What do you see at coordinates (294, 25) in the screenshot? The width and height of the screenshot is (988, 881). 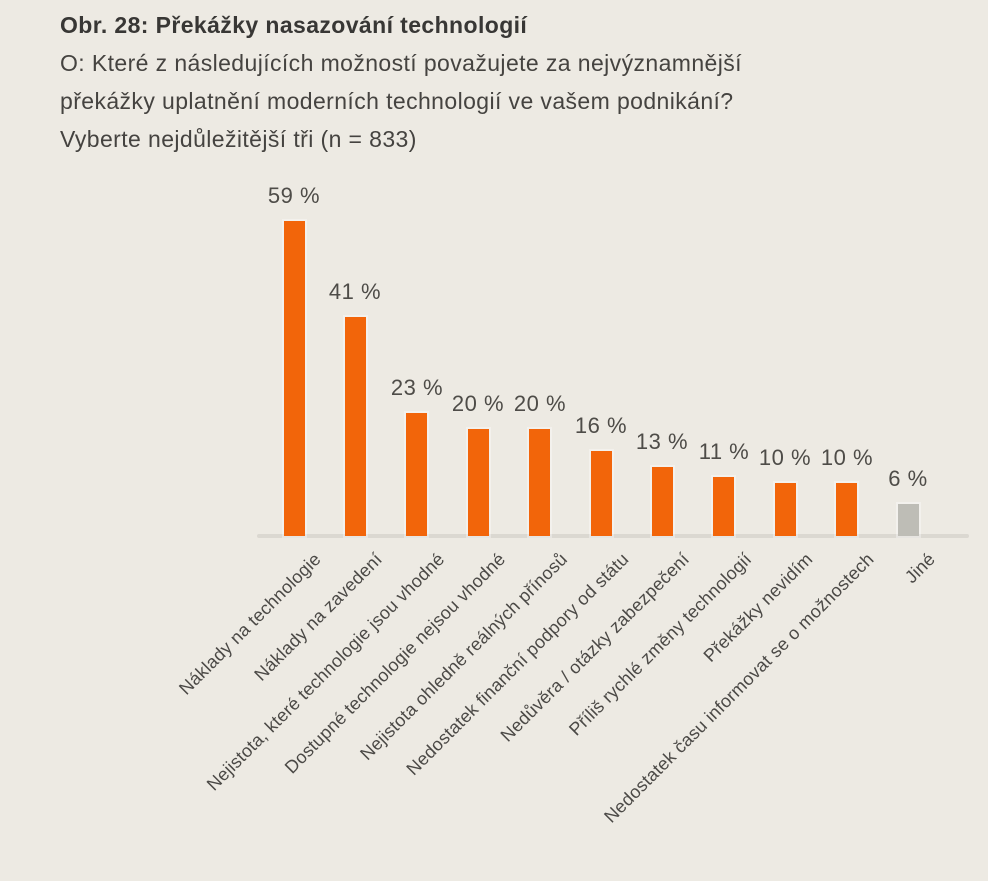 I see `figure-title: Obr. 28: Překážky nasazování technologií` at bounding box center [294, 25].